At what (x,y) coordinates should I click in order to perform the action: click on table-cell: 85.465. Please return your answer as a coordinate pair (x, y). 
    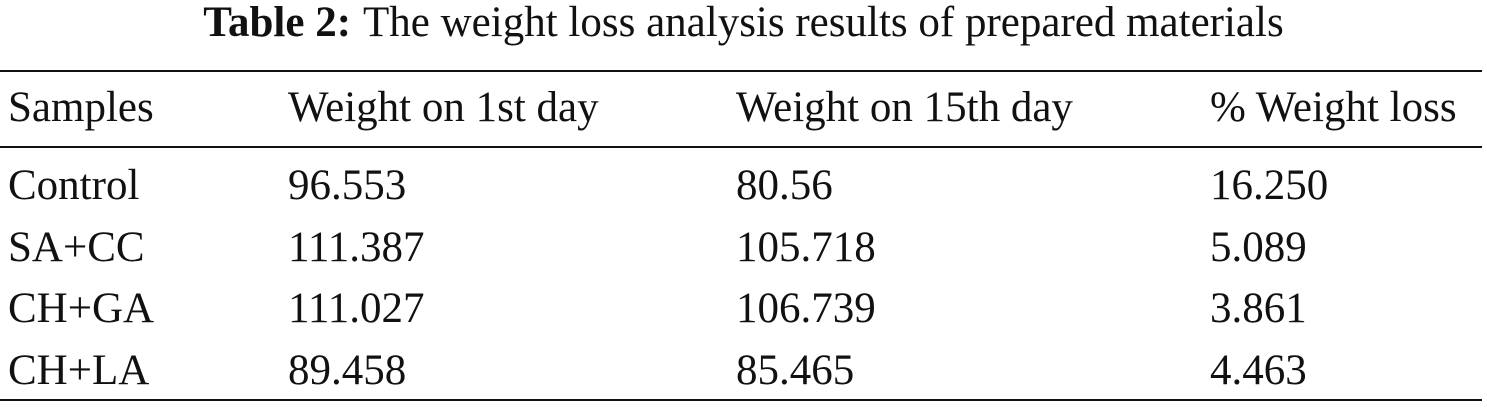
    Looking at the image, I should click on (795, 370).